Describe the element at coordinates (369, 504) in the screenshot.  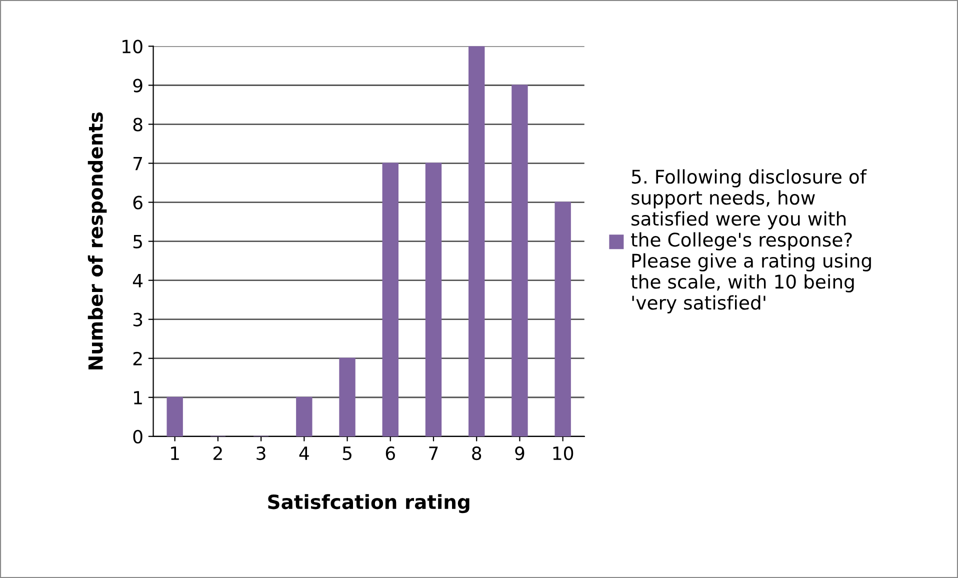
I see `x-axis-title: Satisfcation rating` at that location.